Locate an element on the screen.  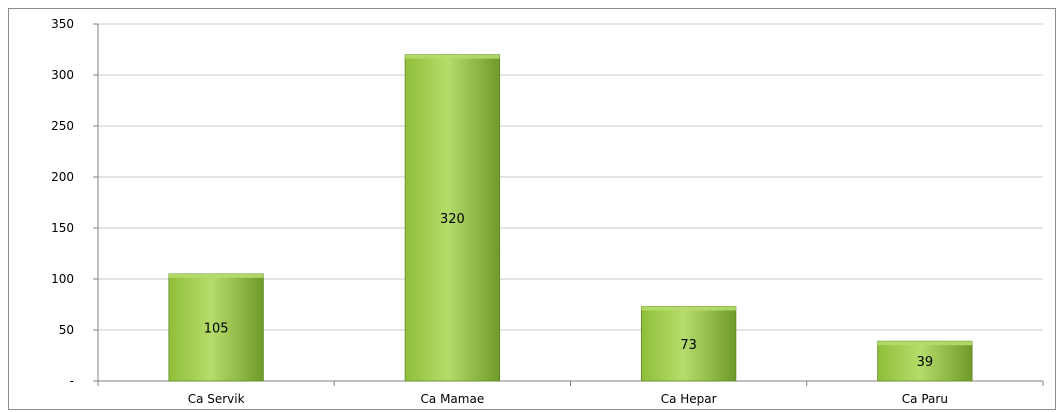
bar-ca-servik is located at coordinates (216, 327).